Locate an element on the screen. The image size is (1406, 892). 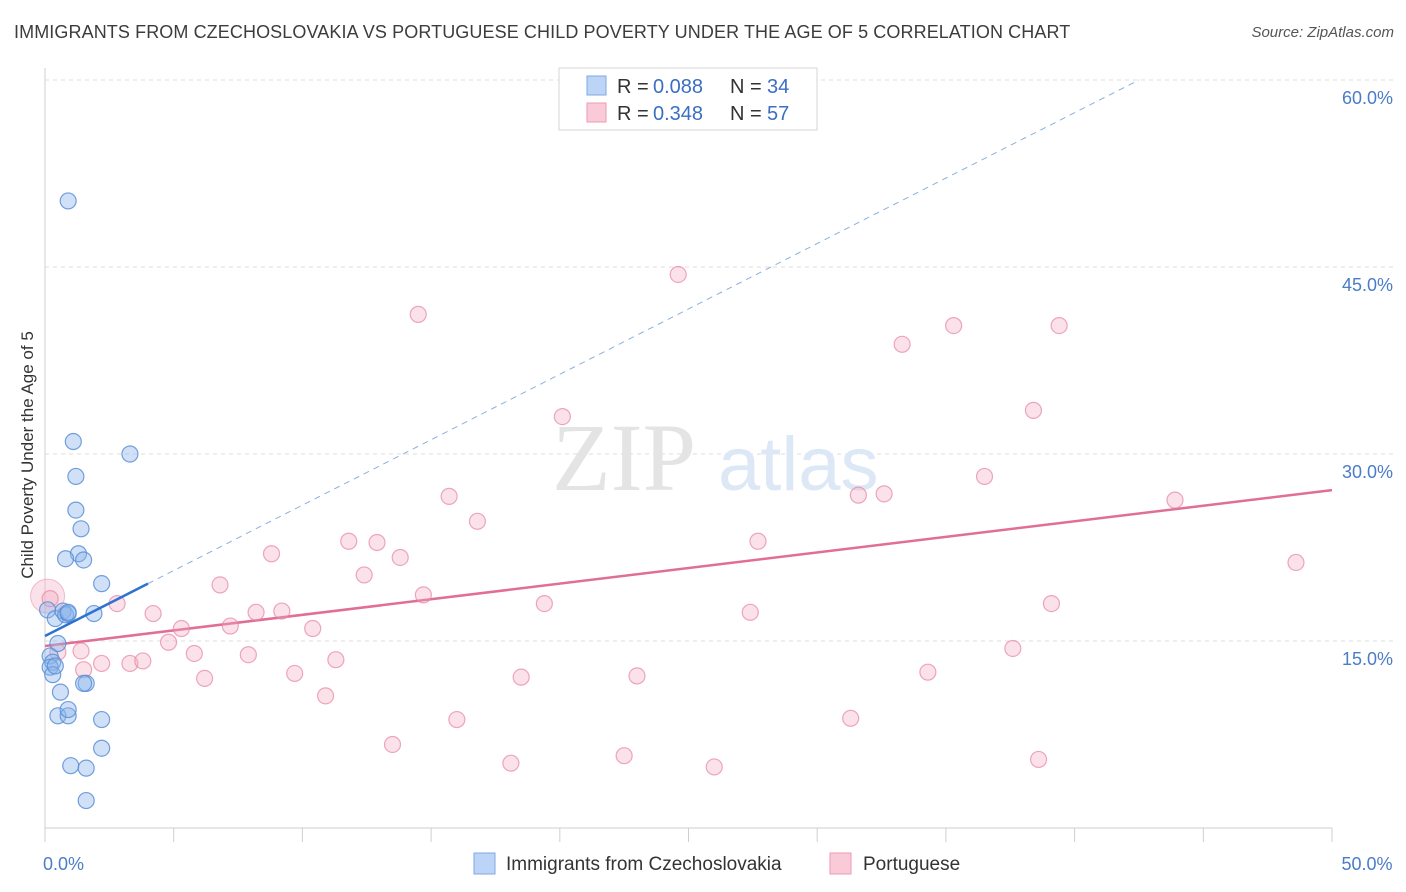
watermark-atlas: atlas is located at coordinates (798, 464).